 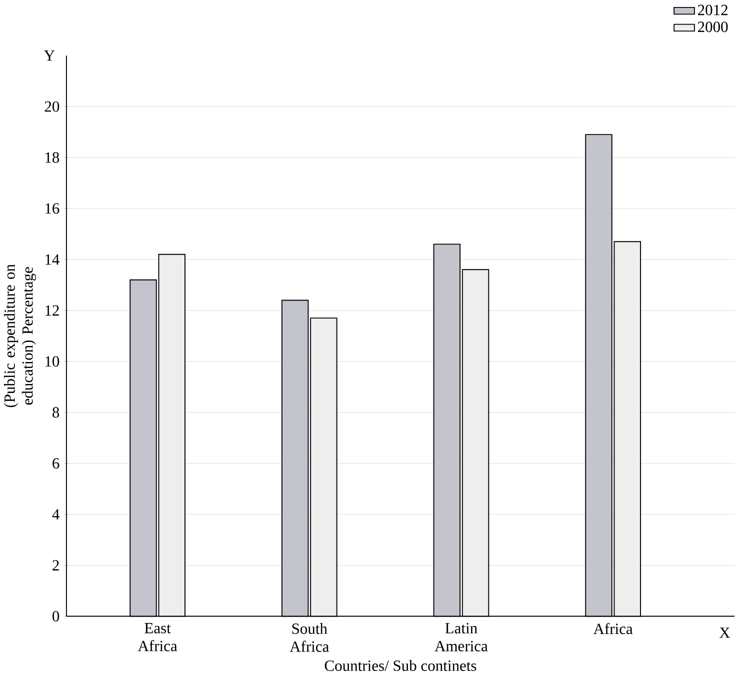 What do you see at coordinates (49, 55) in the screenshot?
I see `text: Y` at bounding box center [49, 55].